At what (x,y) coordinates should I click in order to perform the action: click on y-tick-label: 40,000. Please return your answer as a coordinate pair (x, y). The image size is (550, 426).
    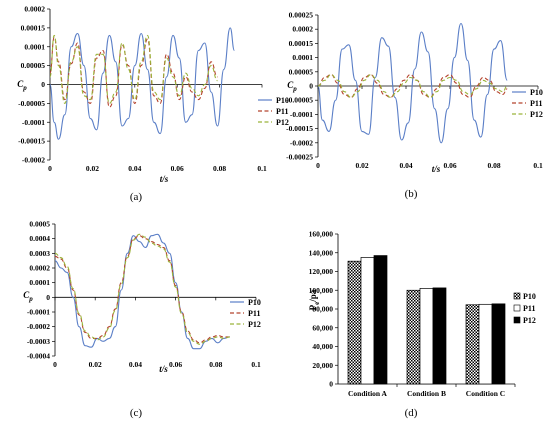
    Looking at the image, I should click on (322, 346).